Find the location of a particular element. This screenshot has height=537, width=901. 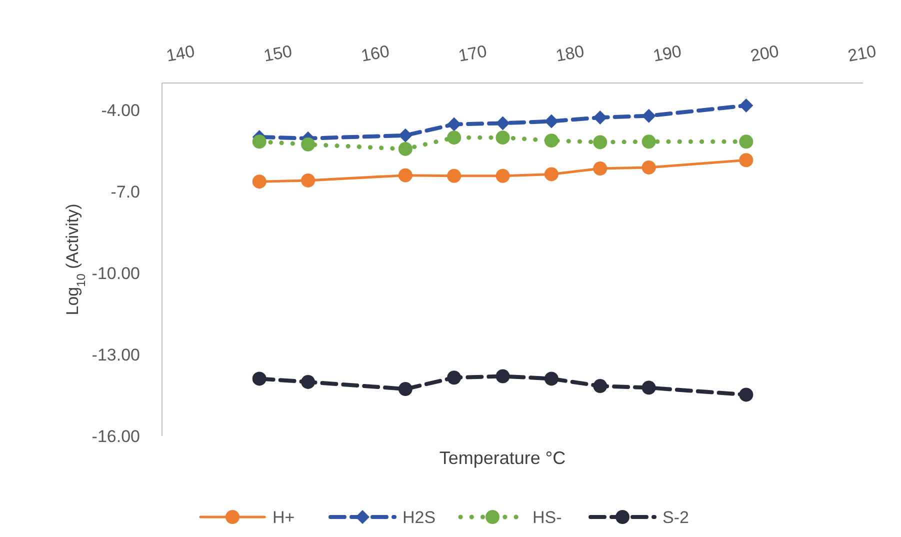

x-axis-title: Temperature °C is located at coordinates (502, 458).